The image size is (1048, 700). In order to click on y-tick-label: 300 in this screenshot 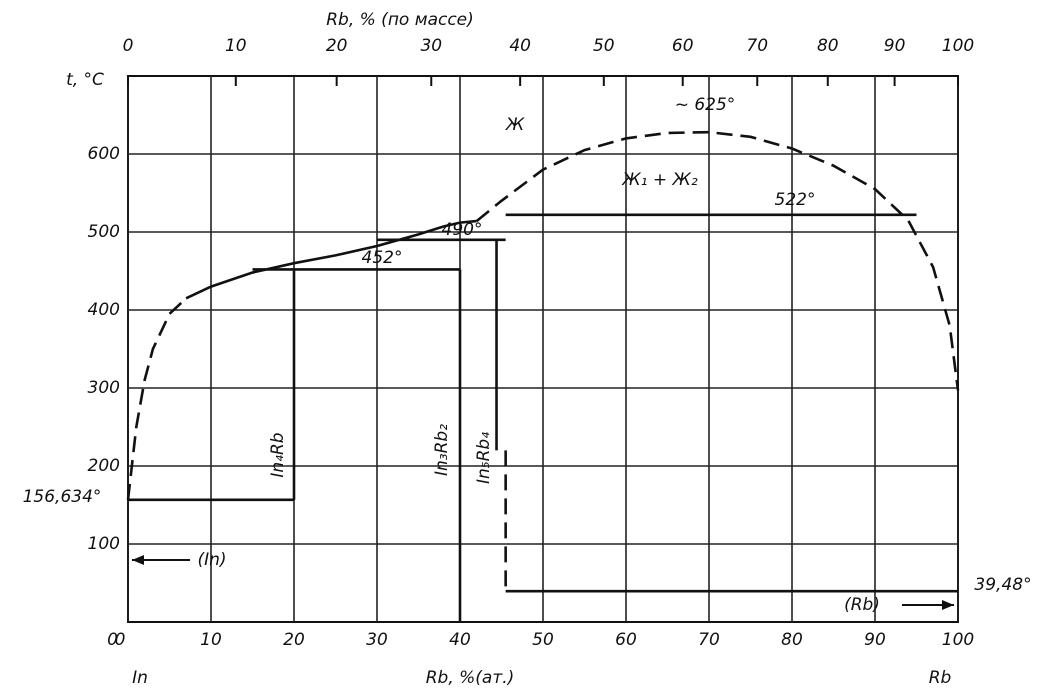, I will do `click(104, 388)`.